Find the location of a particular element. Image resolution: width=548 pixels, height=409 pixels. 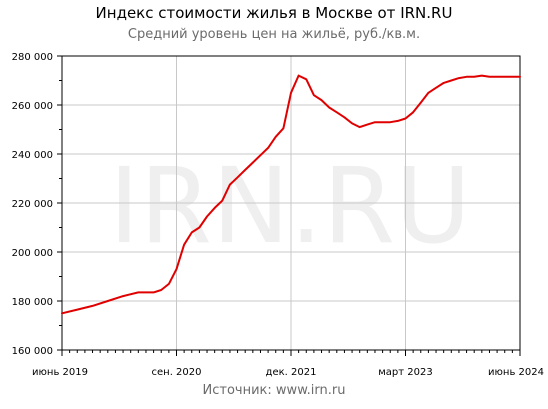

y-tick-label: 220 000 is located at coordinates (32, 204).